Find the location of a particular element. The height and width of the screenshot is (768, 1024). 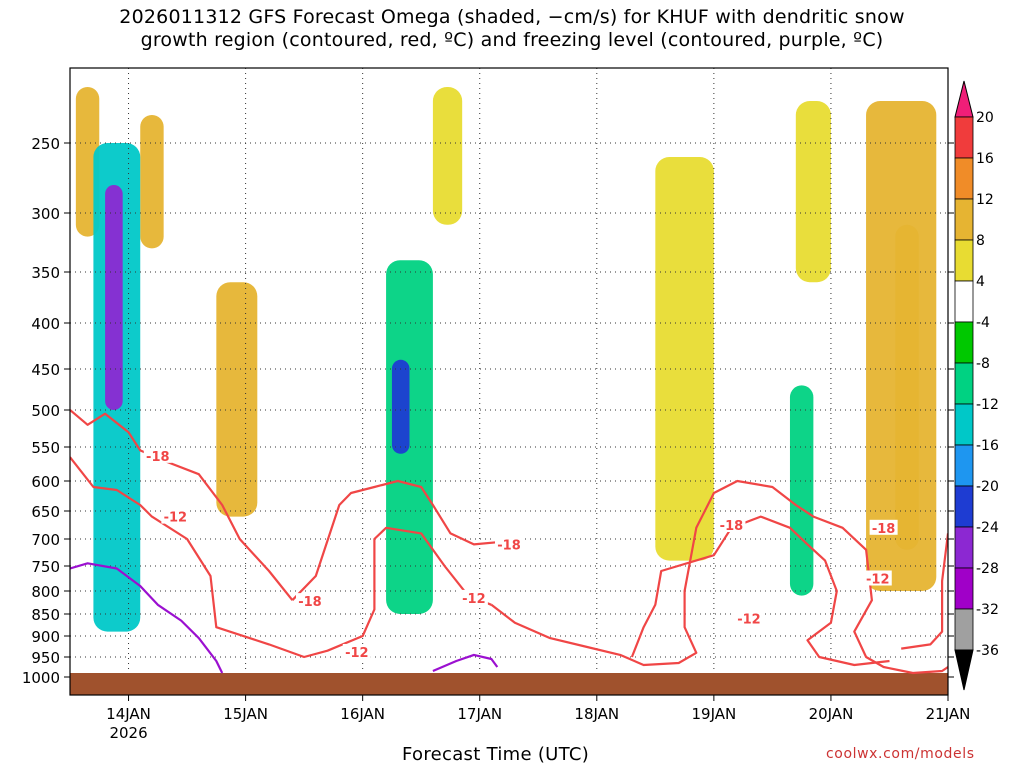

y-tick-label: 250 is located at coordinates (45, 144).